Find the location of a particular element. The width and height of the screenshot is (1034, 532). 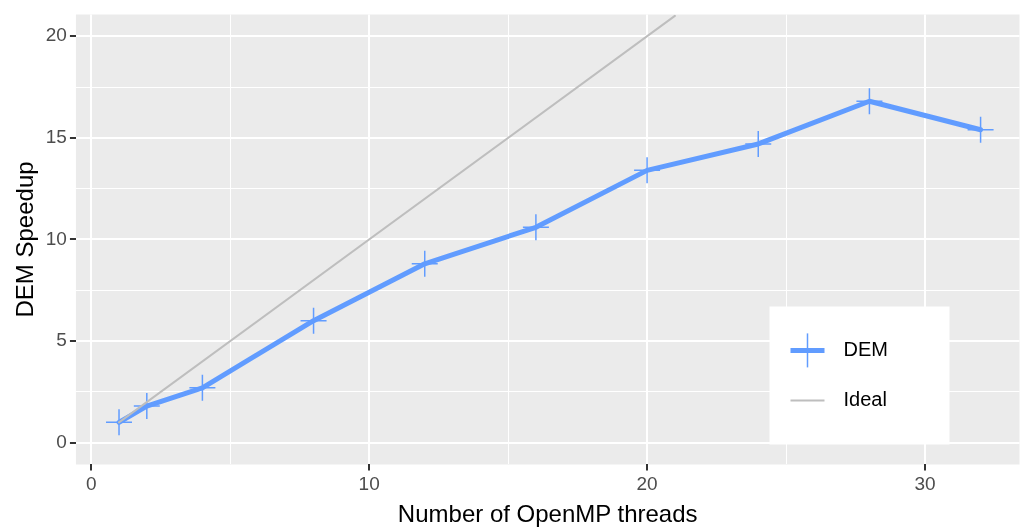

x-tick-label: 30 is located at coordinates (925, 484).